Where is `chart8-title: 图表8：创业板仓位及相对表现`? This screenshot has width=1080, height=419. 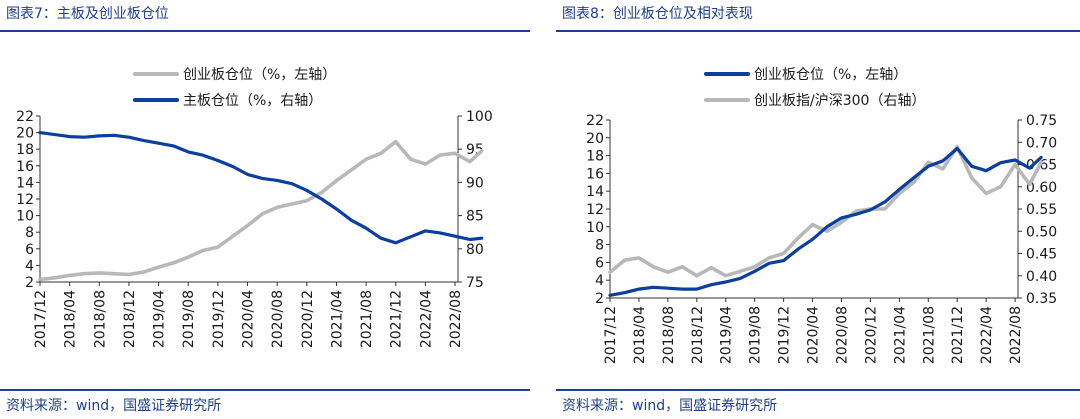
chart8-title: 图表8：创业板仓位及相对表现 is located at coordinates (657, 14).